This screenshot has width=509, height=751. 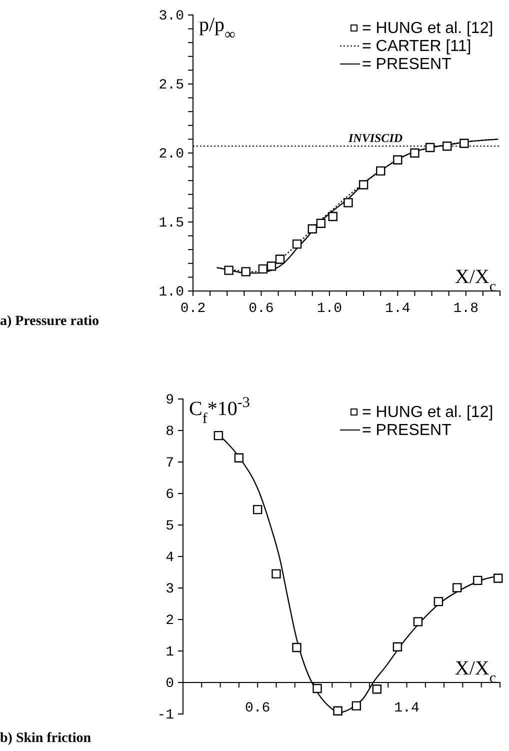 I want to click on y-tick-label: 2, so click(x=170, y=620).